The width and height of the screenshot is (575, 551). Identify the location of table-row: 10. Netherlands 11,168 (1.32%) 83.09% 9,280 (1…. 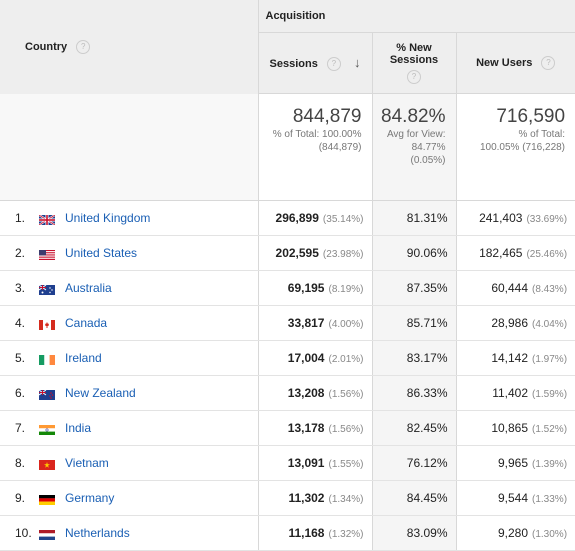
(287, 533).